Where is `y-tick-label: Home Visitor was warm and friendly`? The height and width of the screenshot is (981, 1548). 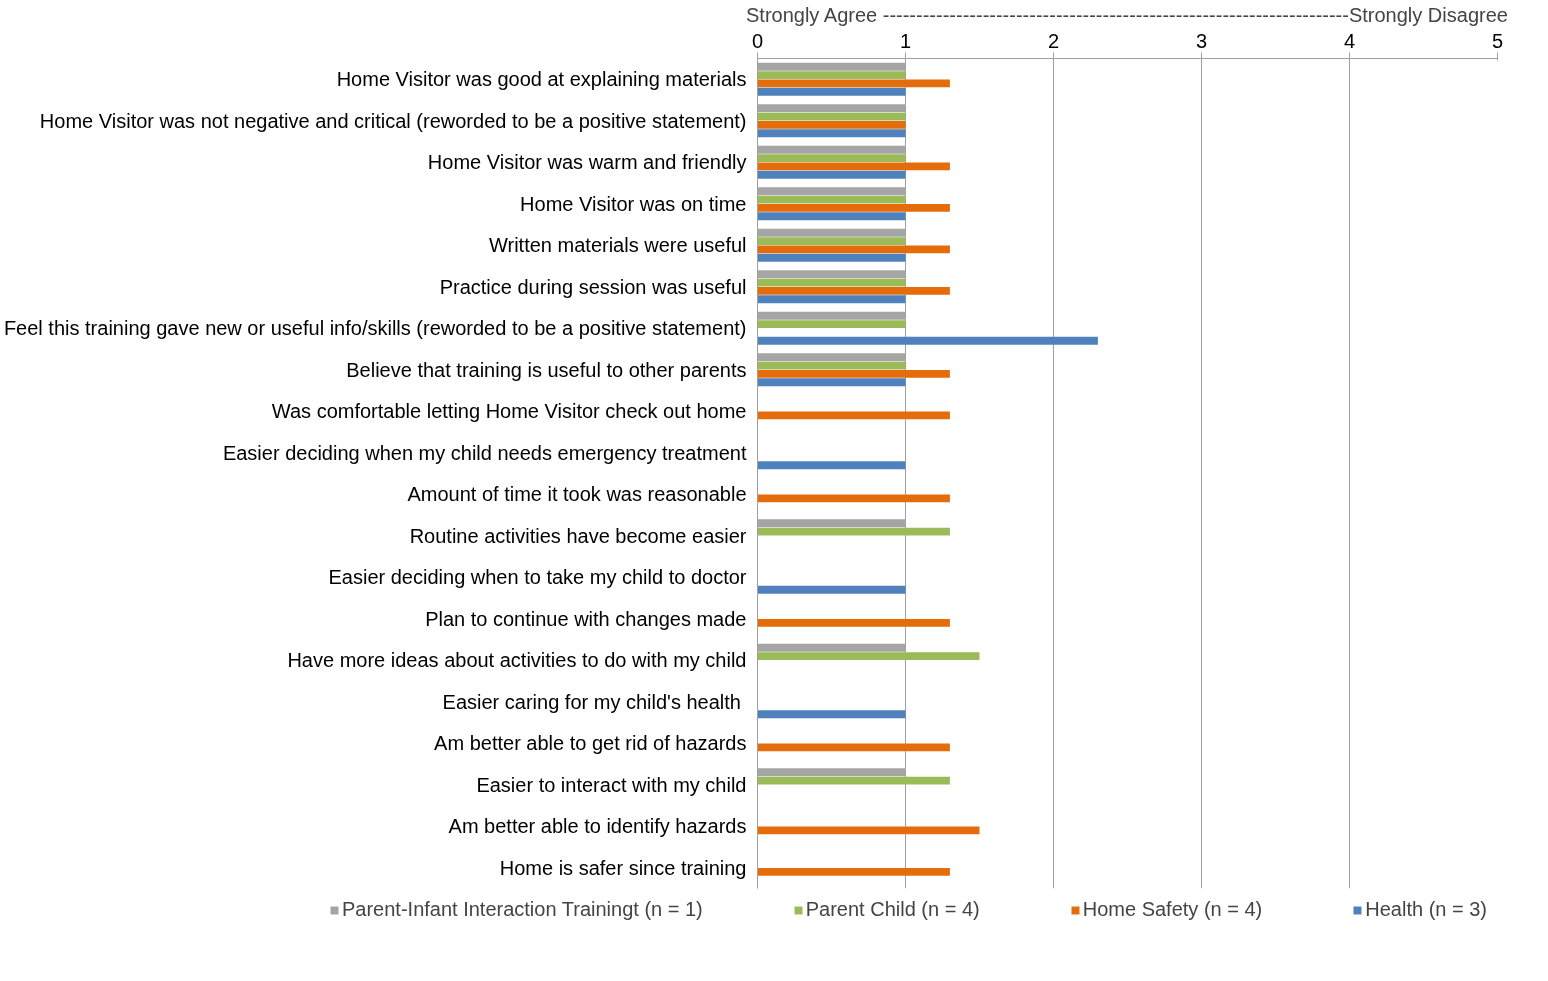
y-tick-label: Home Visitor was warm and friendly is located at coordinates (587, 162).